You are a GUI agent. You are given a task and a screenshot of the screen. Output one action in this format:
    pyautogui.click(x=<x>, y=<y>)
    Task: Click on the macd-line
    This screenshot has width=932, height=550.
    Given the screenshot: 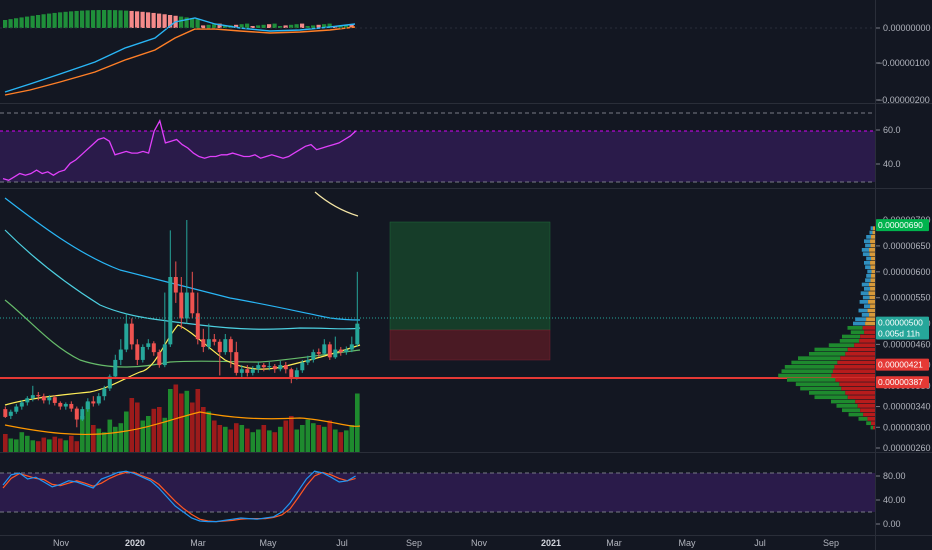 What is the action you would take?
    pyautogui.click(x=180, y=55)
    